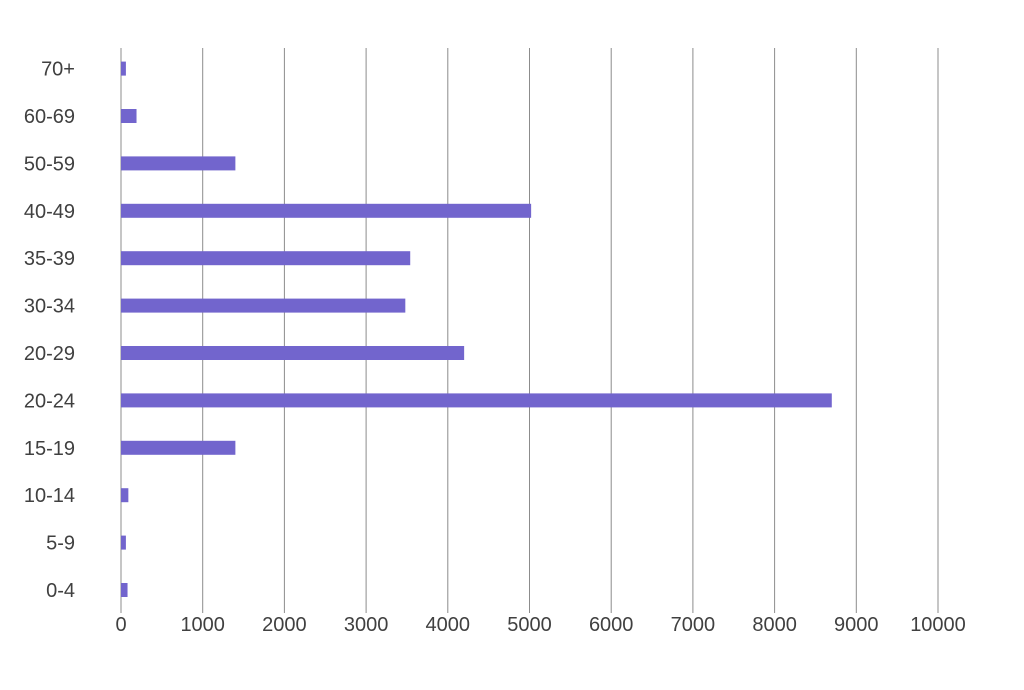  What do you see at coordinates (58, 70) in the screenshot?
I see `category-label-70+: 70+` at bounding box center [58, 70].